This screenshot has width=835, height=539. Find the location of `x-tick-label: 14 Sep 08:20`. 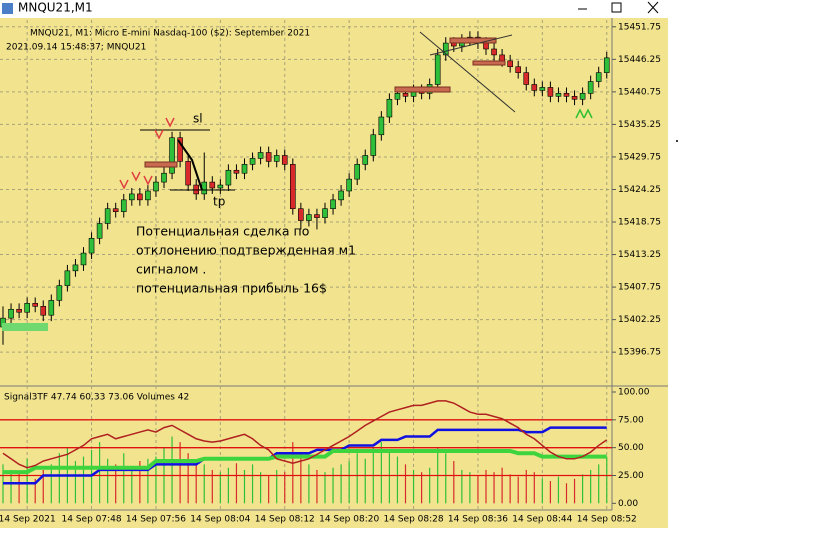

x-tick-label: 14 Sep 08:20 is located at coordinates (349, 520).